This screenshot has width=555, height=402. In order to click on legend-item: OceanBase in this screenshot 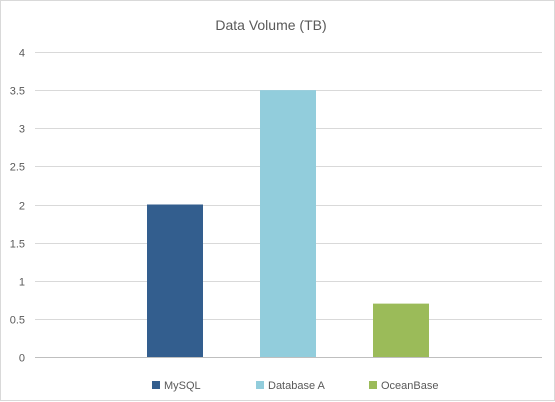, I will do `click(403, 386)`.